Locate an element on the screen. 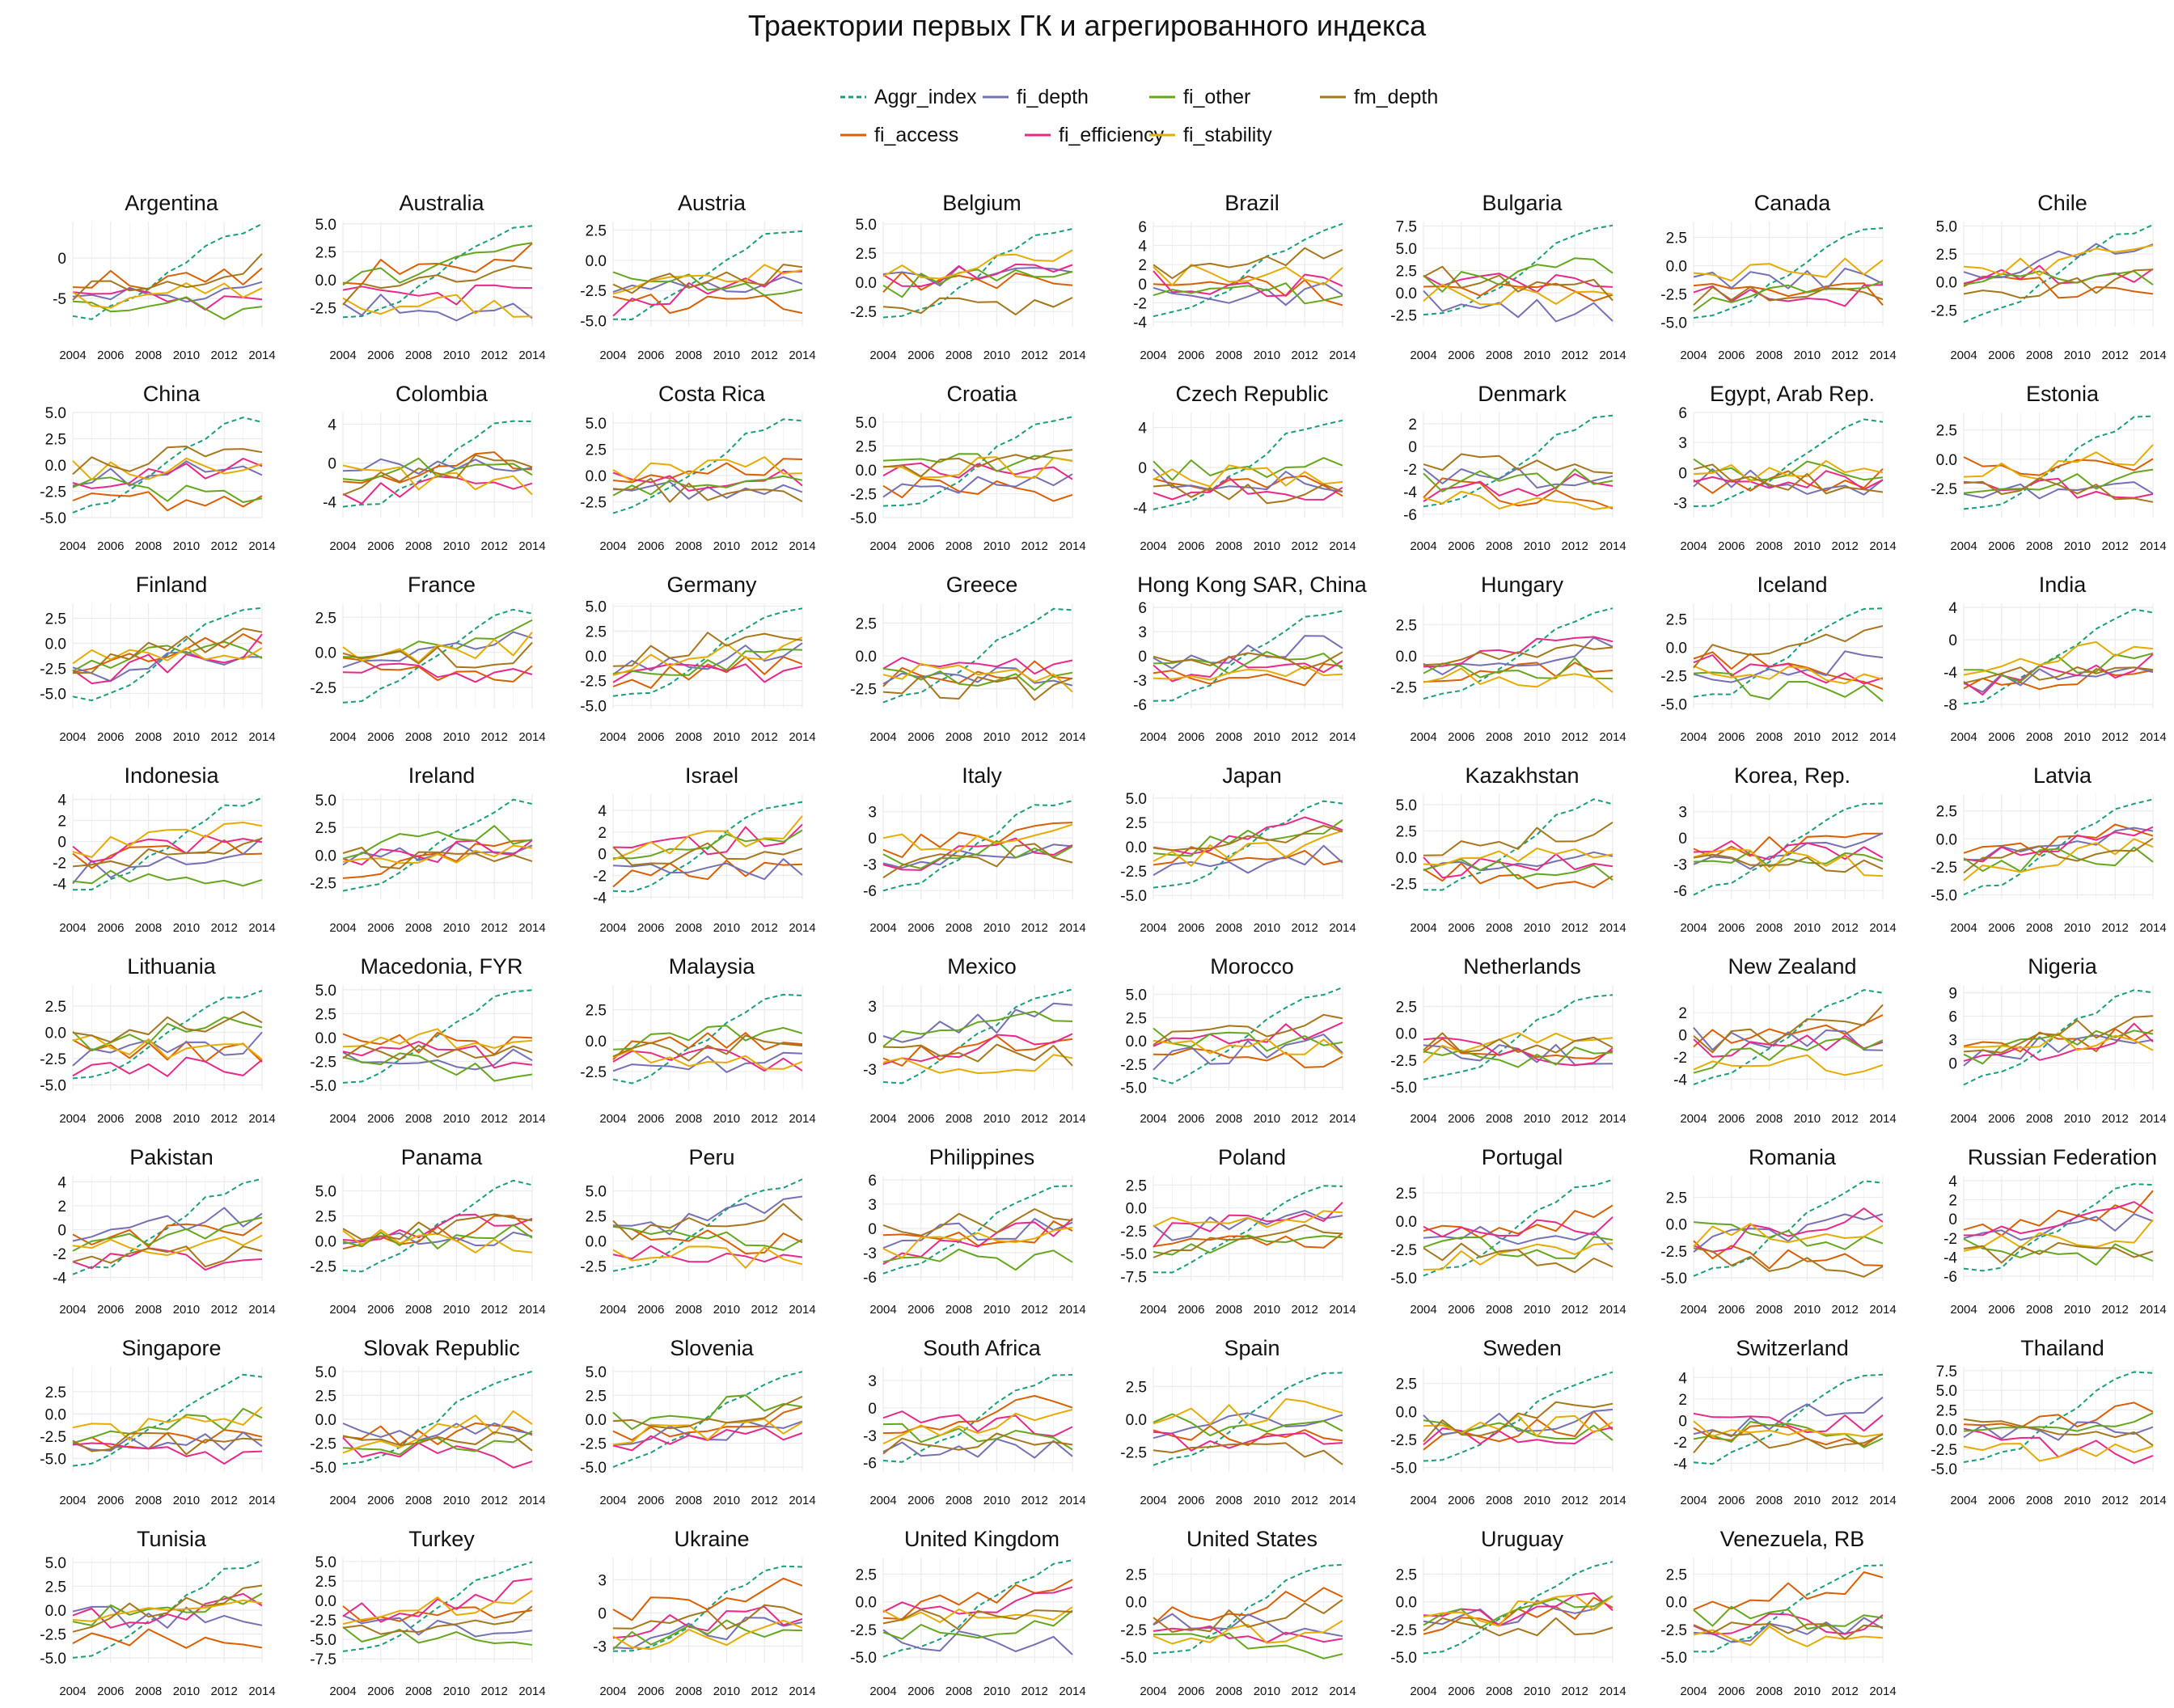 Image resolution: width=2174 pixels, height=1708 pixels. panel-title: Chile is located at coordinates (2062, 203).